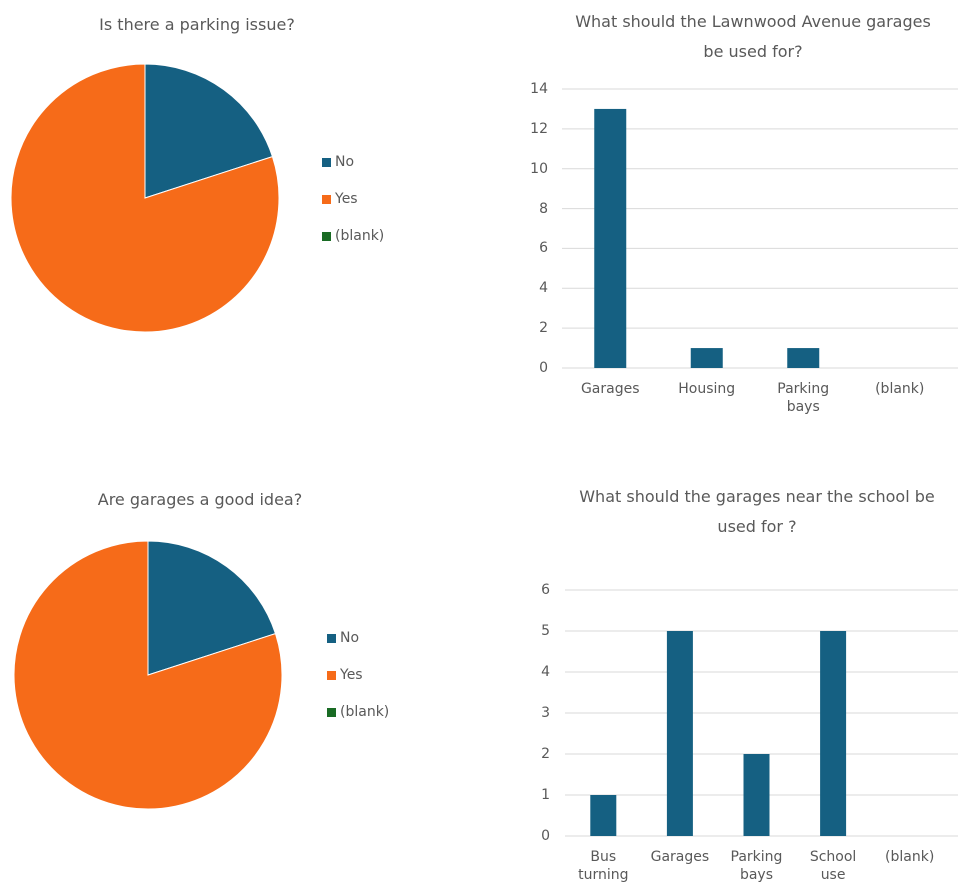 The image size is (958, 891). Describe the element at coordinates (707, 389) in the screenshot. I see `x-tick-label: Housing` at that location.